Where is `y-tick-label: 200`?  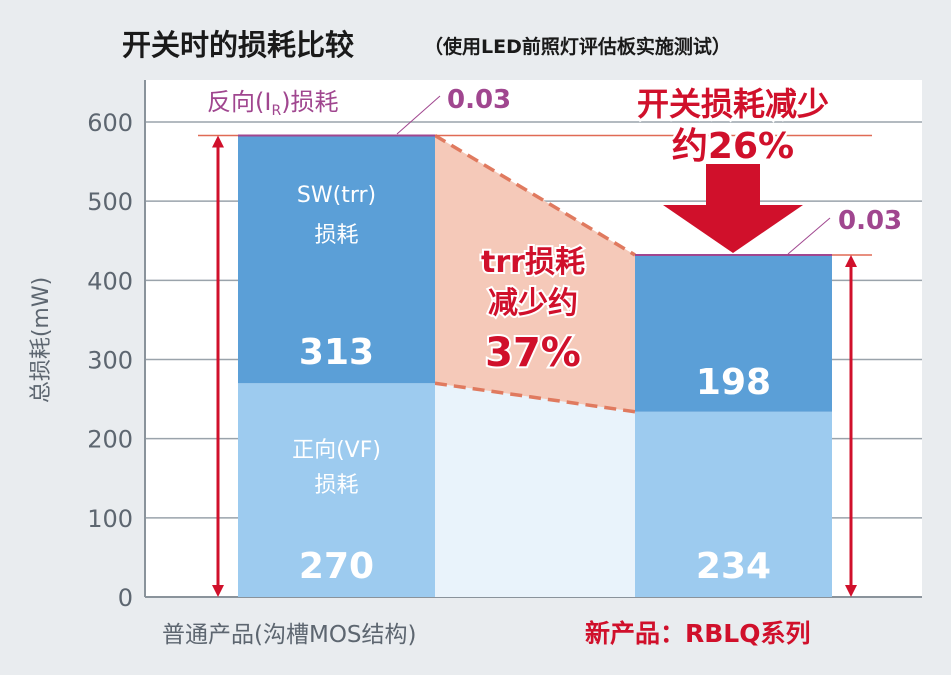
y-tick-label: 200 is located at coordinates (110, 440).